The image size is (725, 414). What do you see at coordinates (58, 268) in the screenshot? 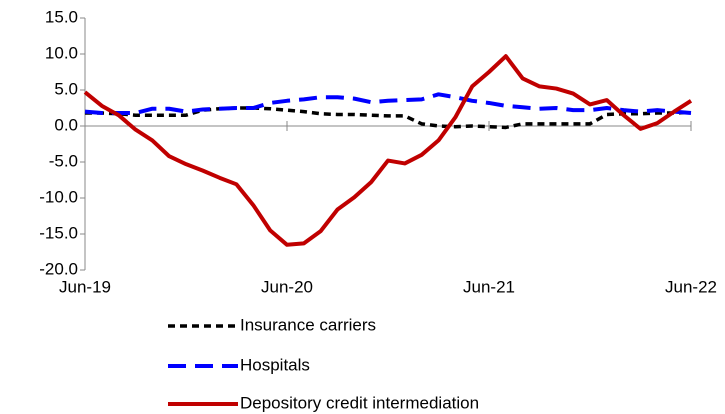
I see `y-tick-label: -20.0` at bounding box center [58, 268].